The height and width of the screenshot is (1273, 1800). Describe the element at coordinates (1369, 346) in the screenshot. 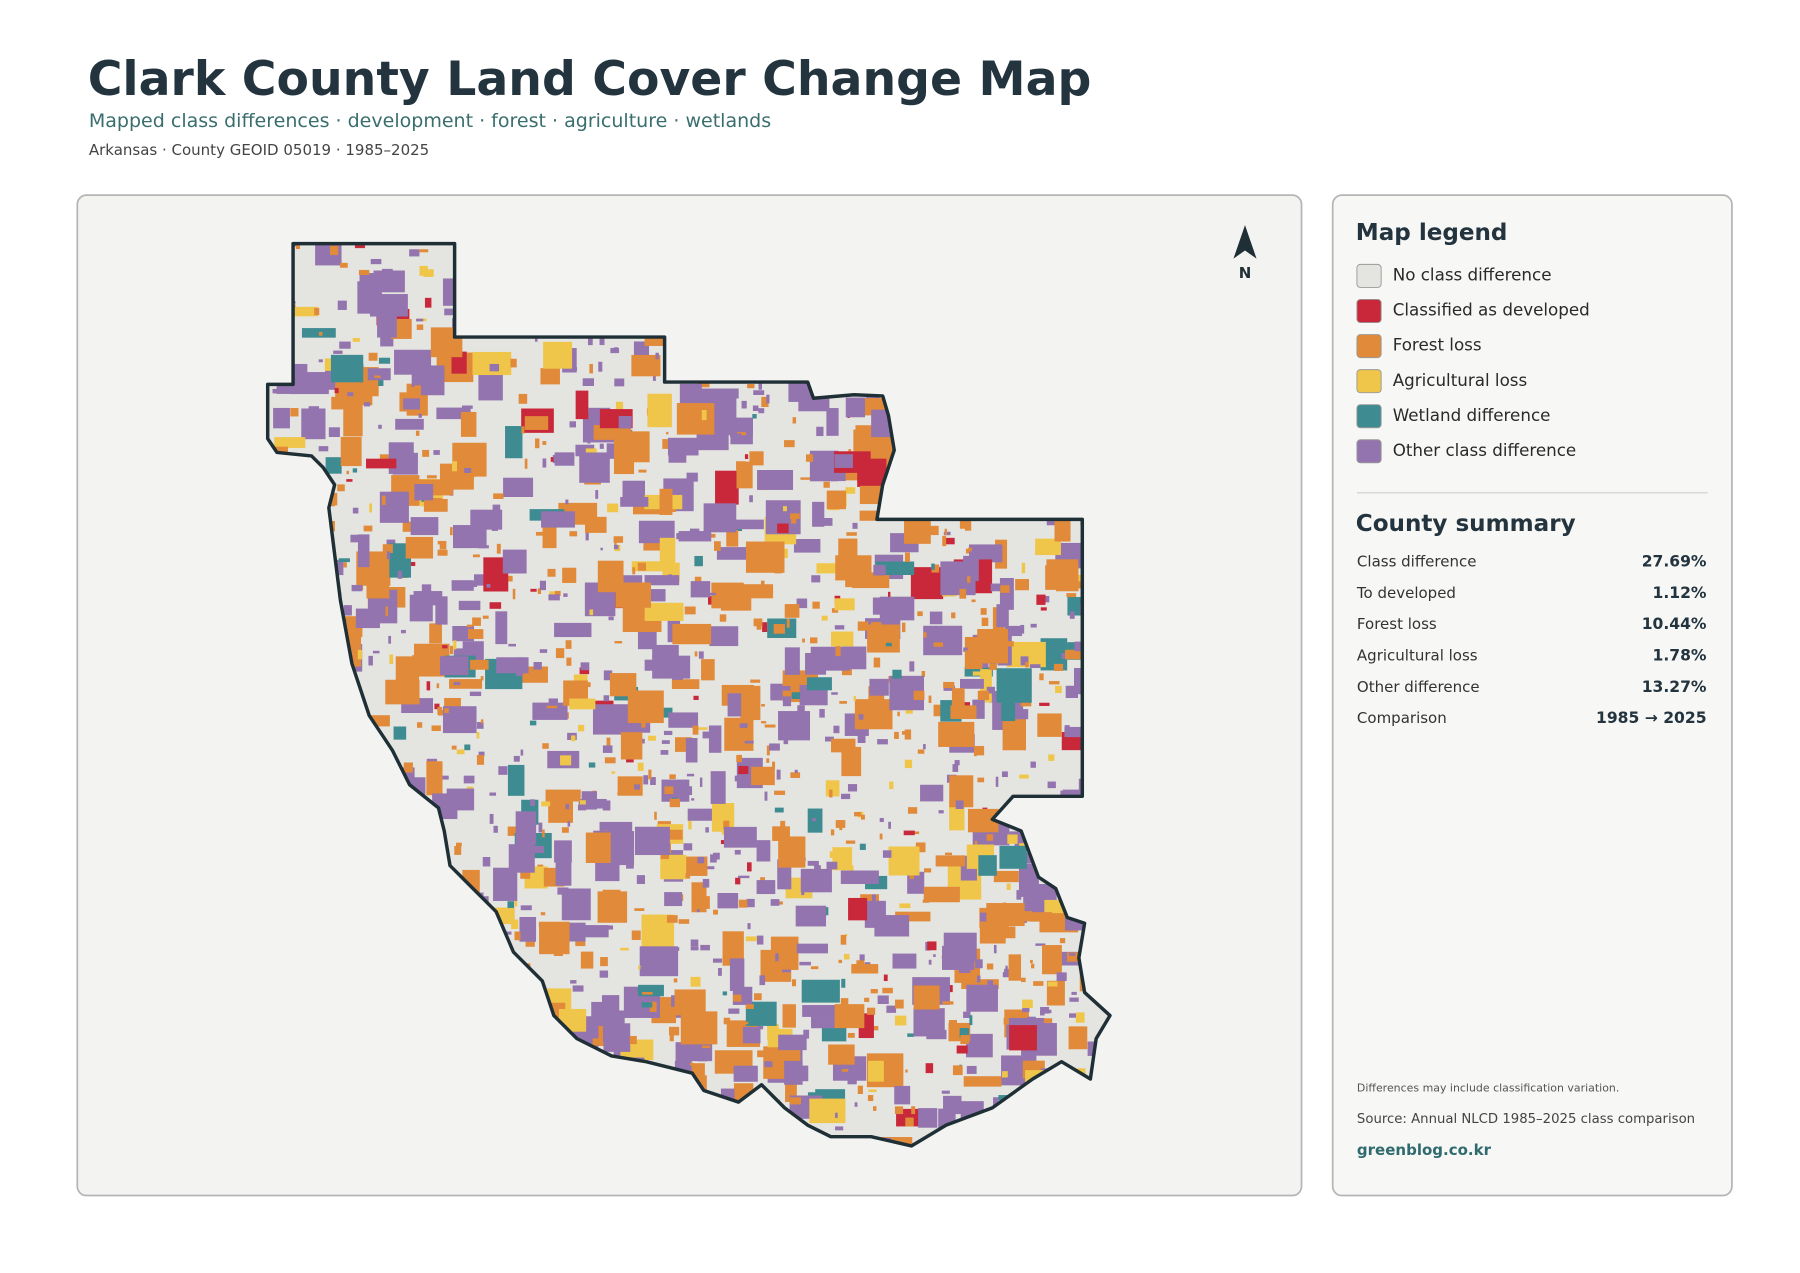

I see `legend-swatch` at that location.